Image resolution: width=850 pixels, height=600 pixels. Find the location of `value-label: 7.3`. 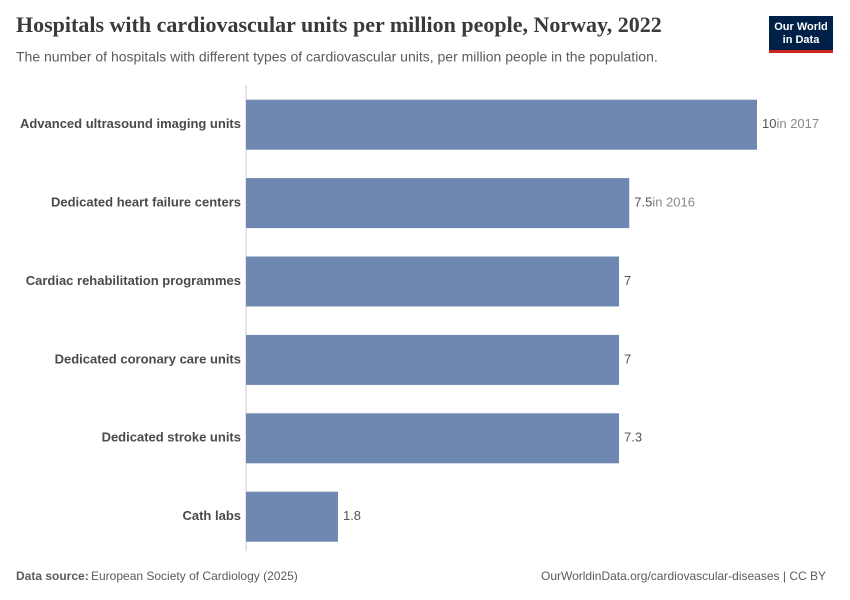

value-label: 7.3 is located at coordinates (633, 437).